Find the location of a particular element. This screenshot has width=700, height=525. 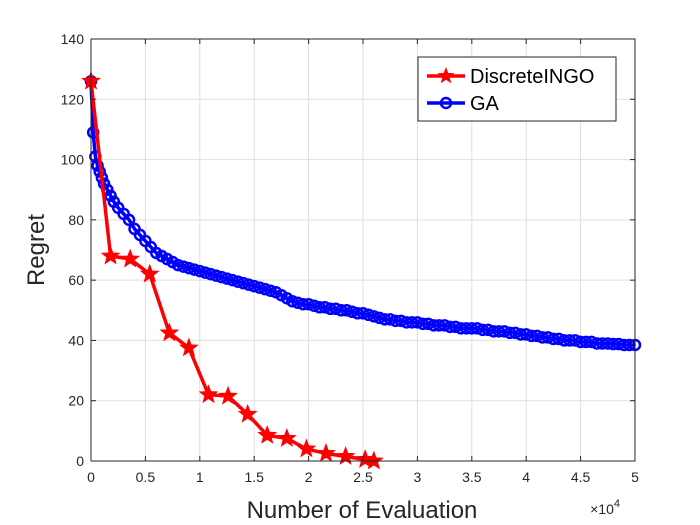

y-tick-label: 100 is located at coordinates (73, 160).